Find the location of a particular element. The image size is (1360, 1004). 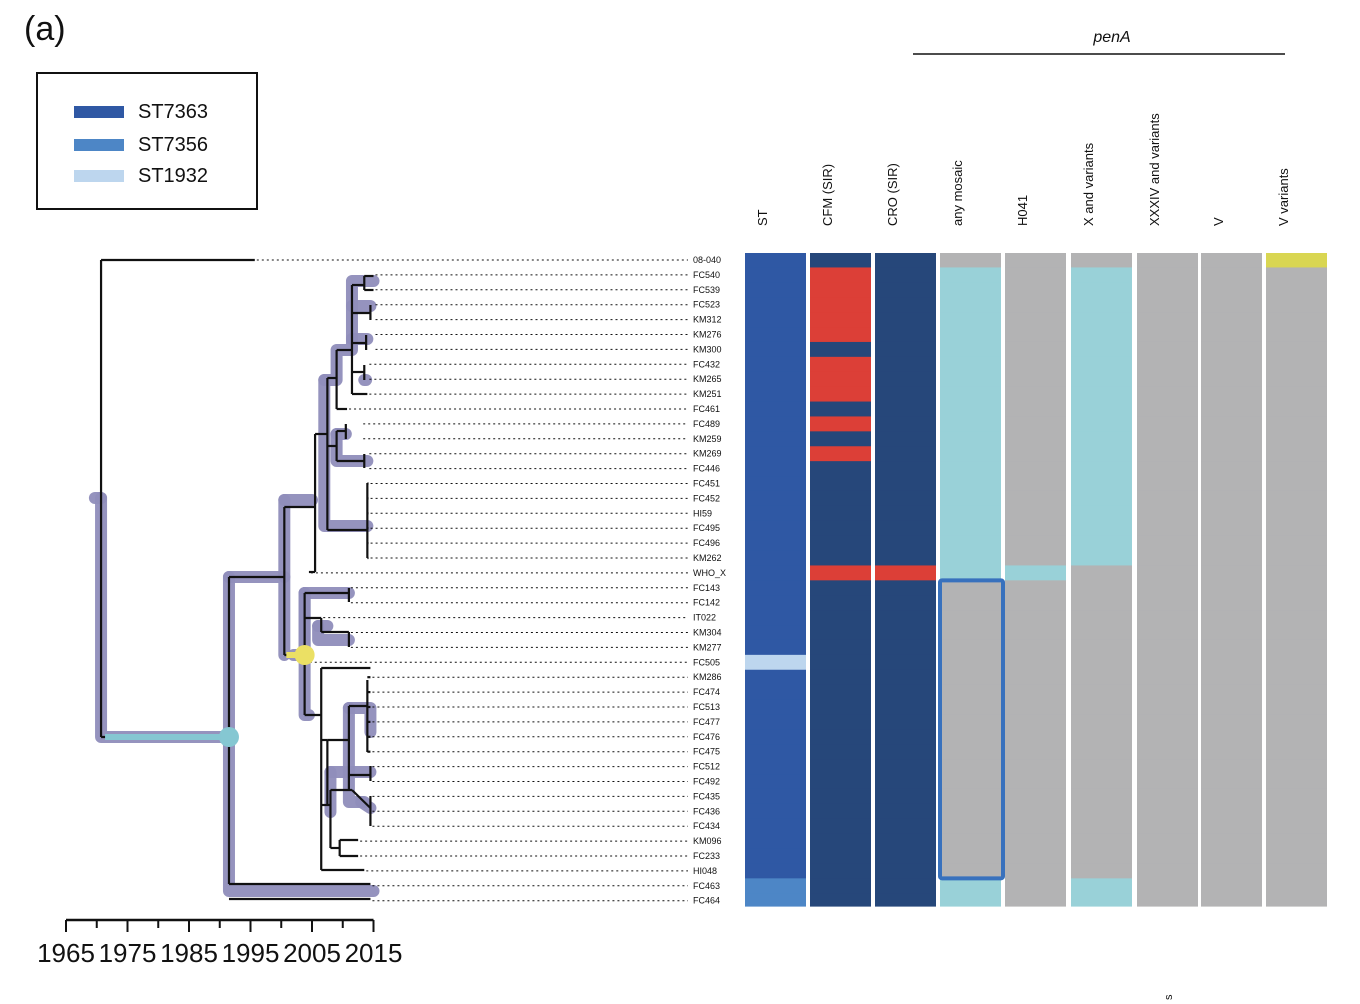

column-header: X and variants is located at coordinates (1088, 184).